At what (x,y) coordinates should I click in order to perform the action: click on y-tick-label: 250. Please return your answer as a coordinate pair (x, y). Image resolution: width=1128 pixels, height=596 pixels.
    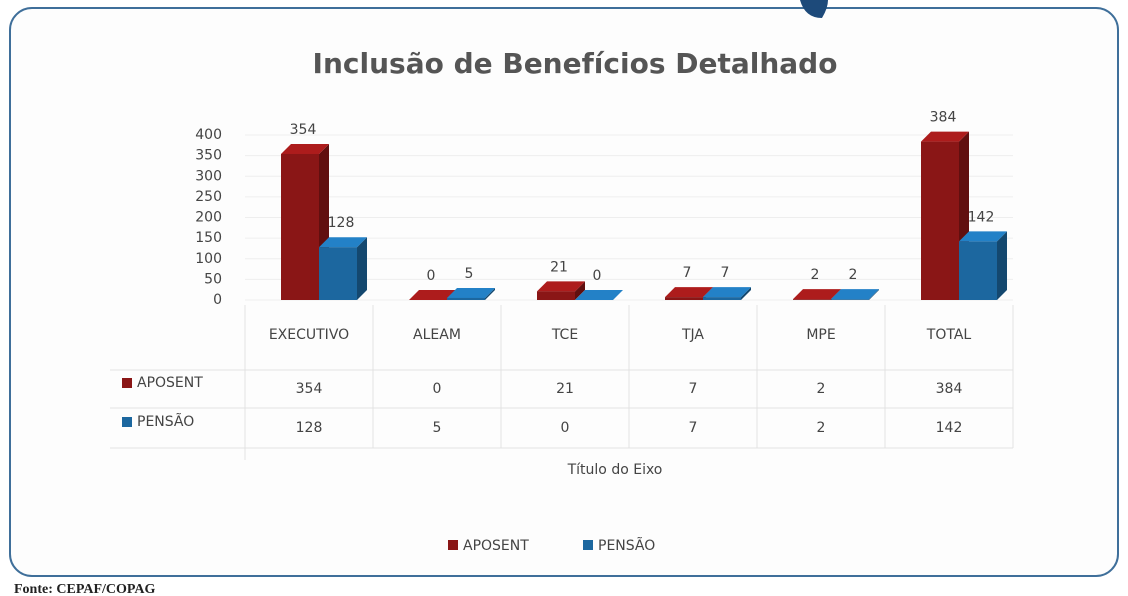
    Looking at the image, I should click on (208, 197).